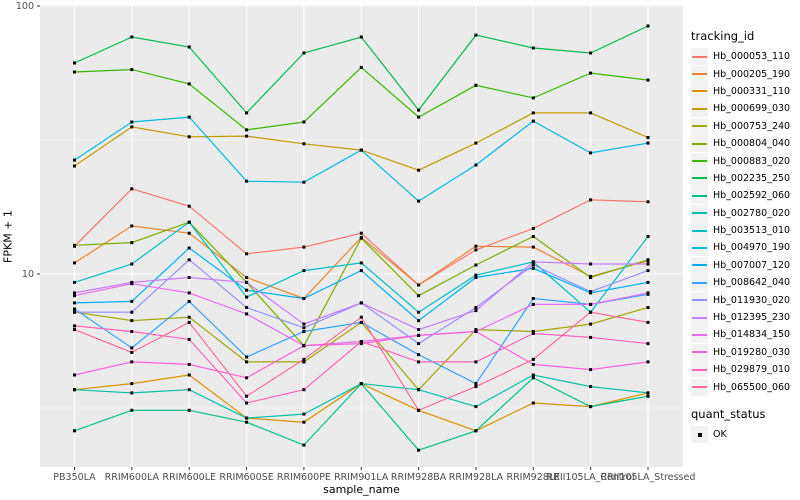  Describe the element at coordinates (752, 387) in the screenshot. I see `legend-label: Hb_065500_060` at that location.